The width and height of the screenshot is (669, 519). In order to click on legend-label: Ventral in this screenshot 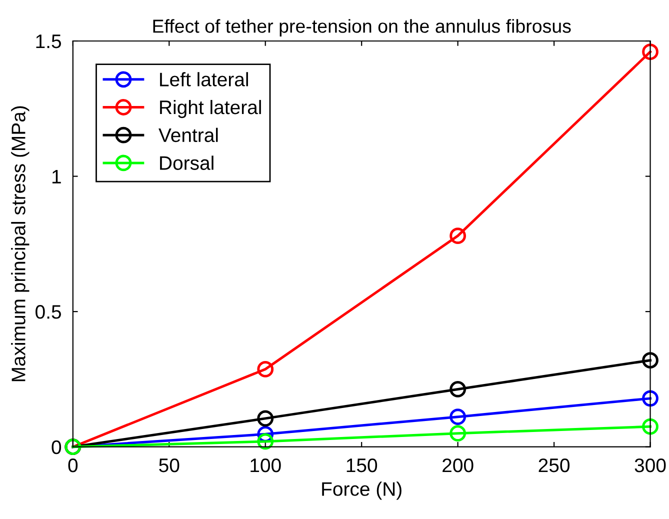, I will do `click(188, 135)`.